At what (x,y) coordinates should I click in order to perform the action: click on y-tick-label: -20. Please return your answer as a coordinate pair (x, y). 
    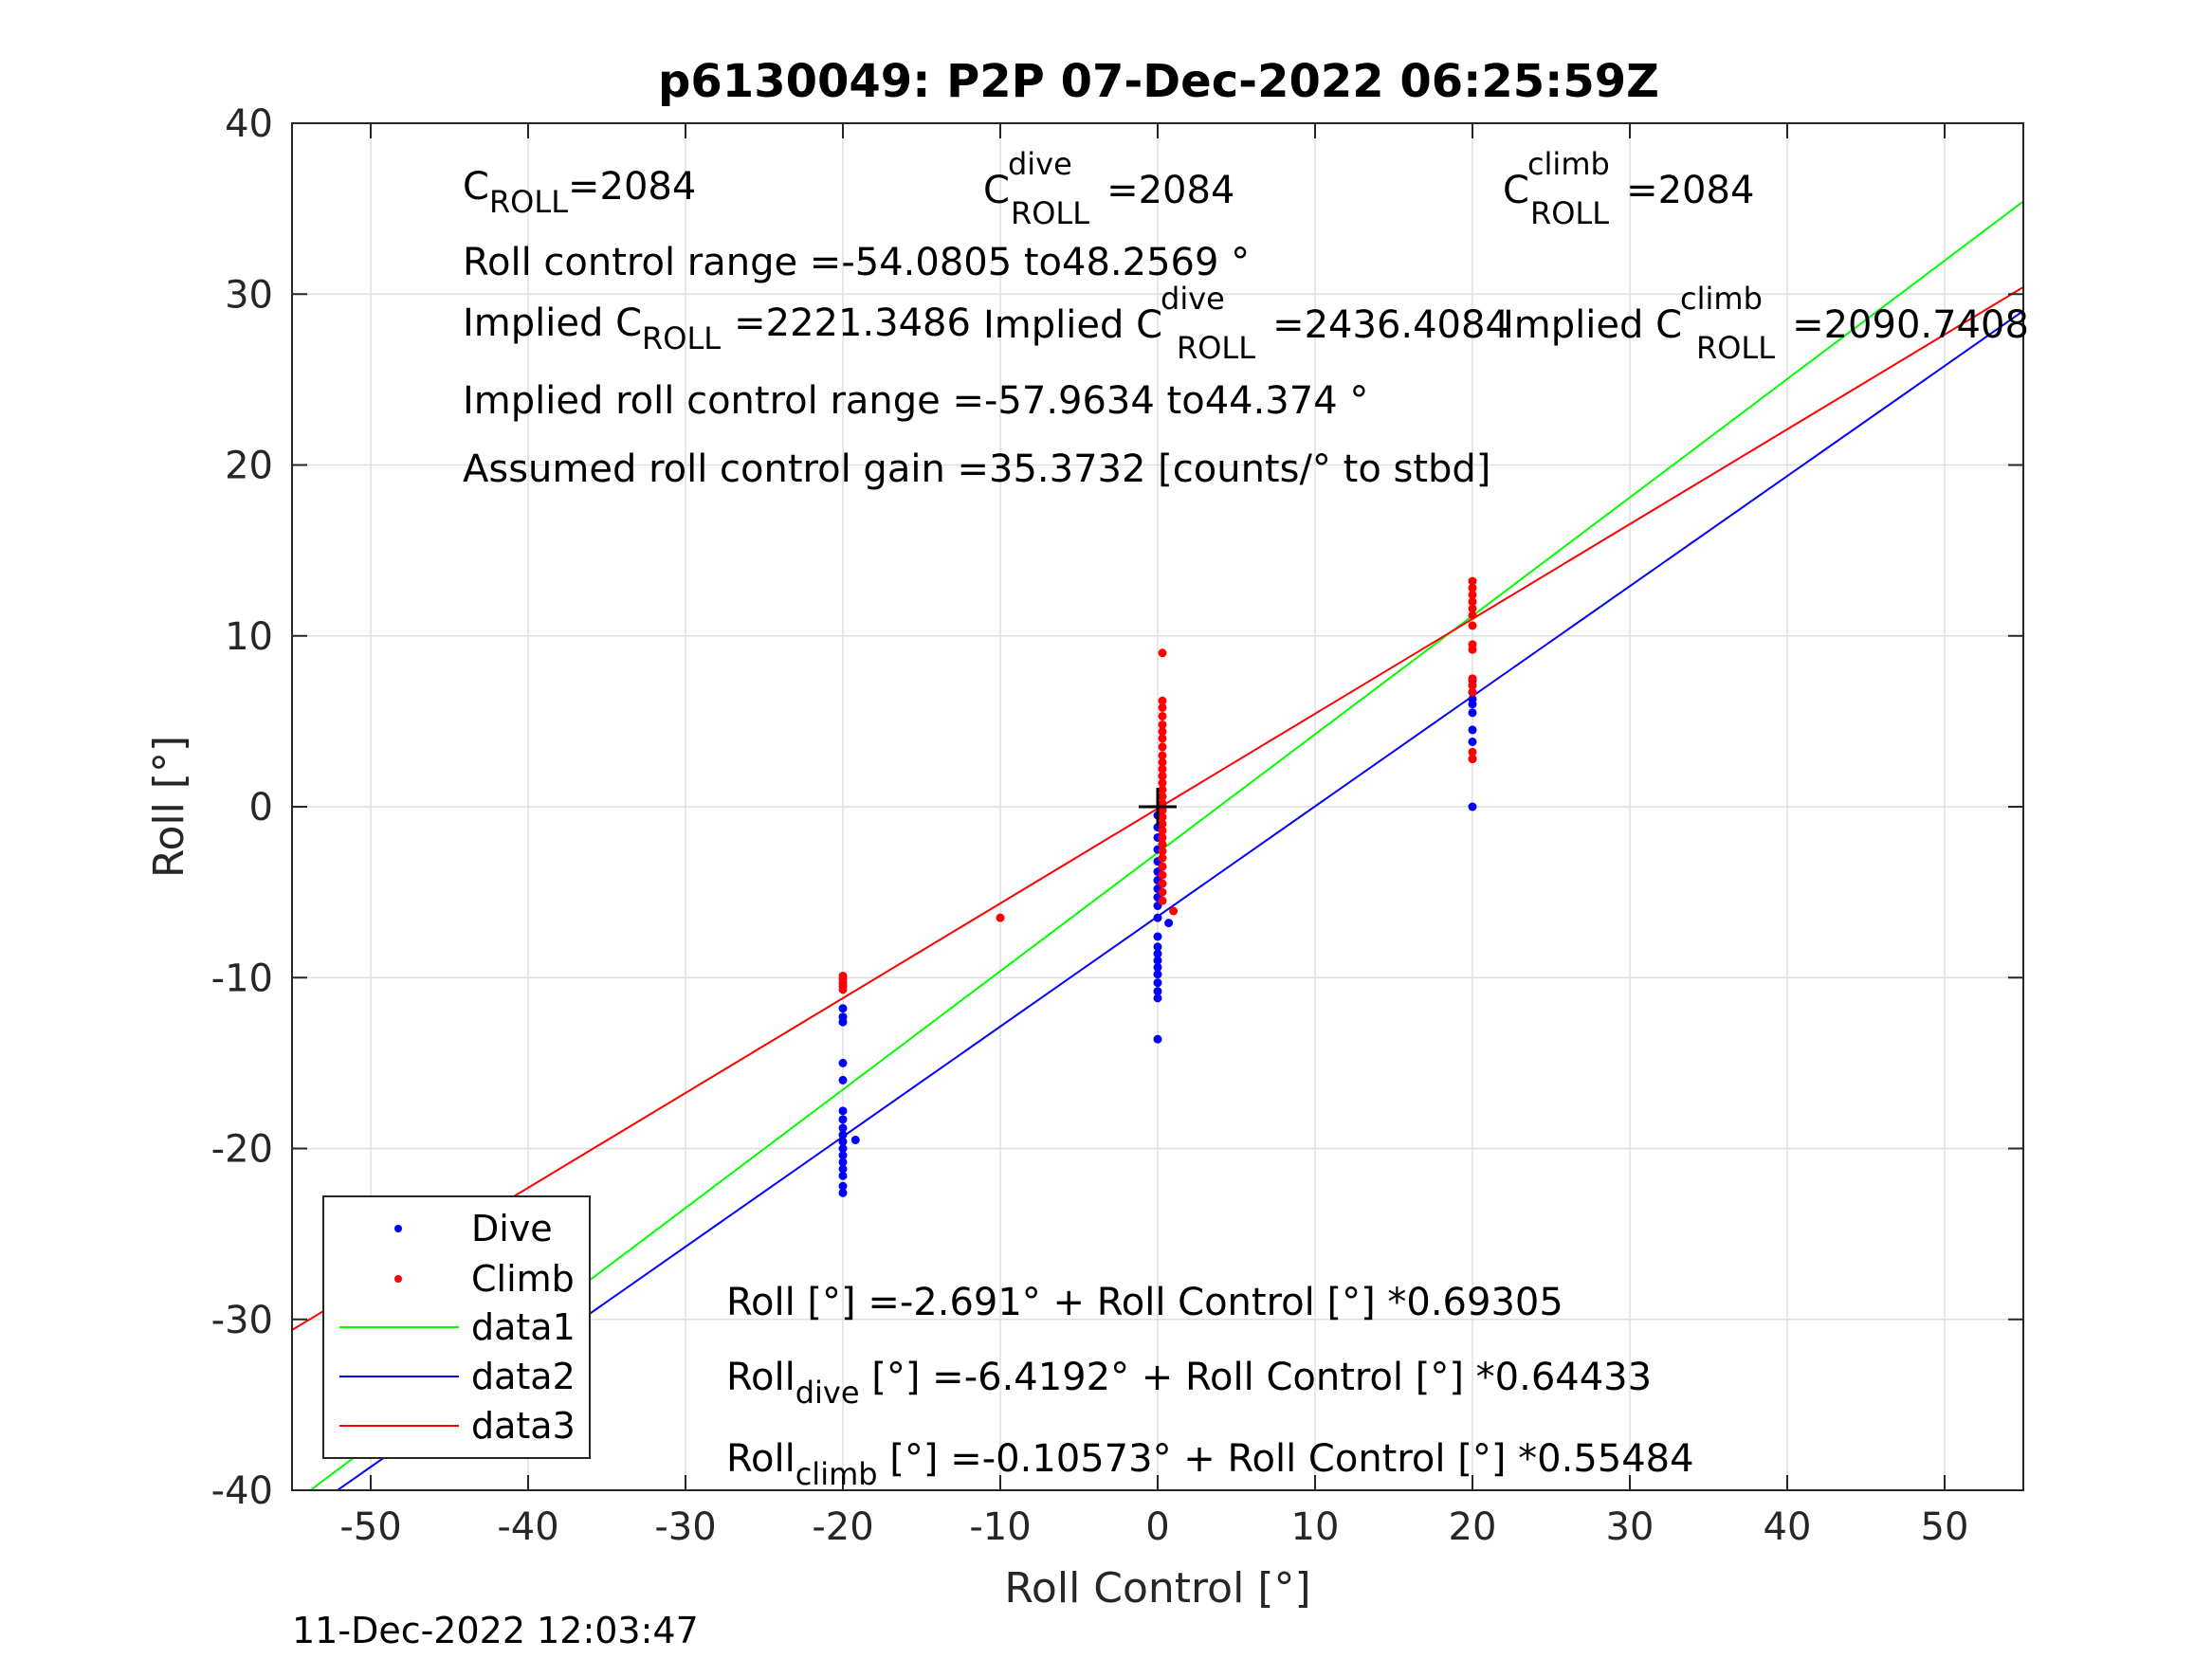
    Looking at the image, I should click on (242, 1150).